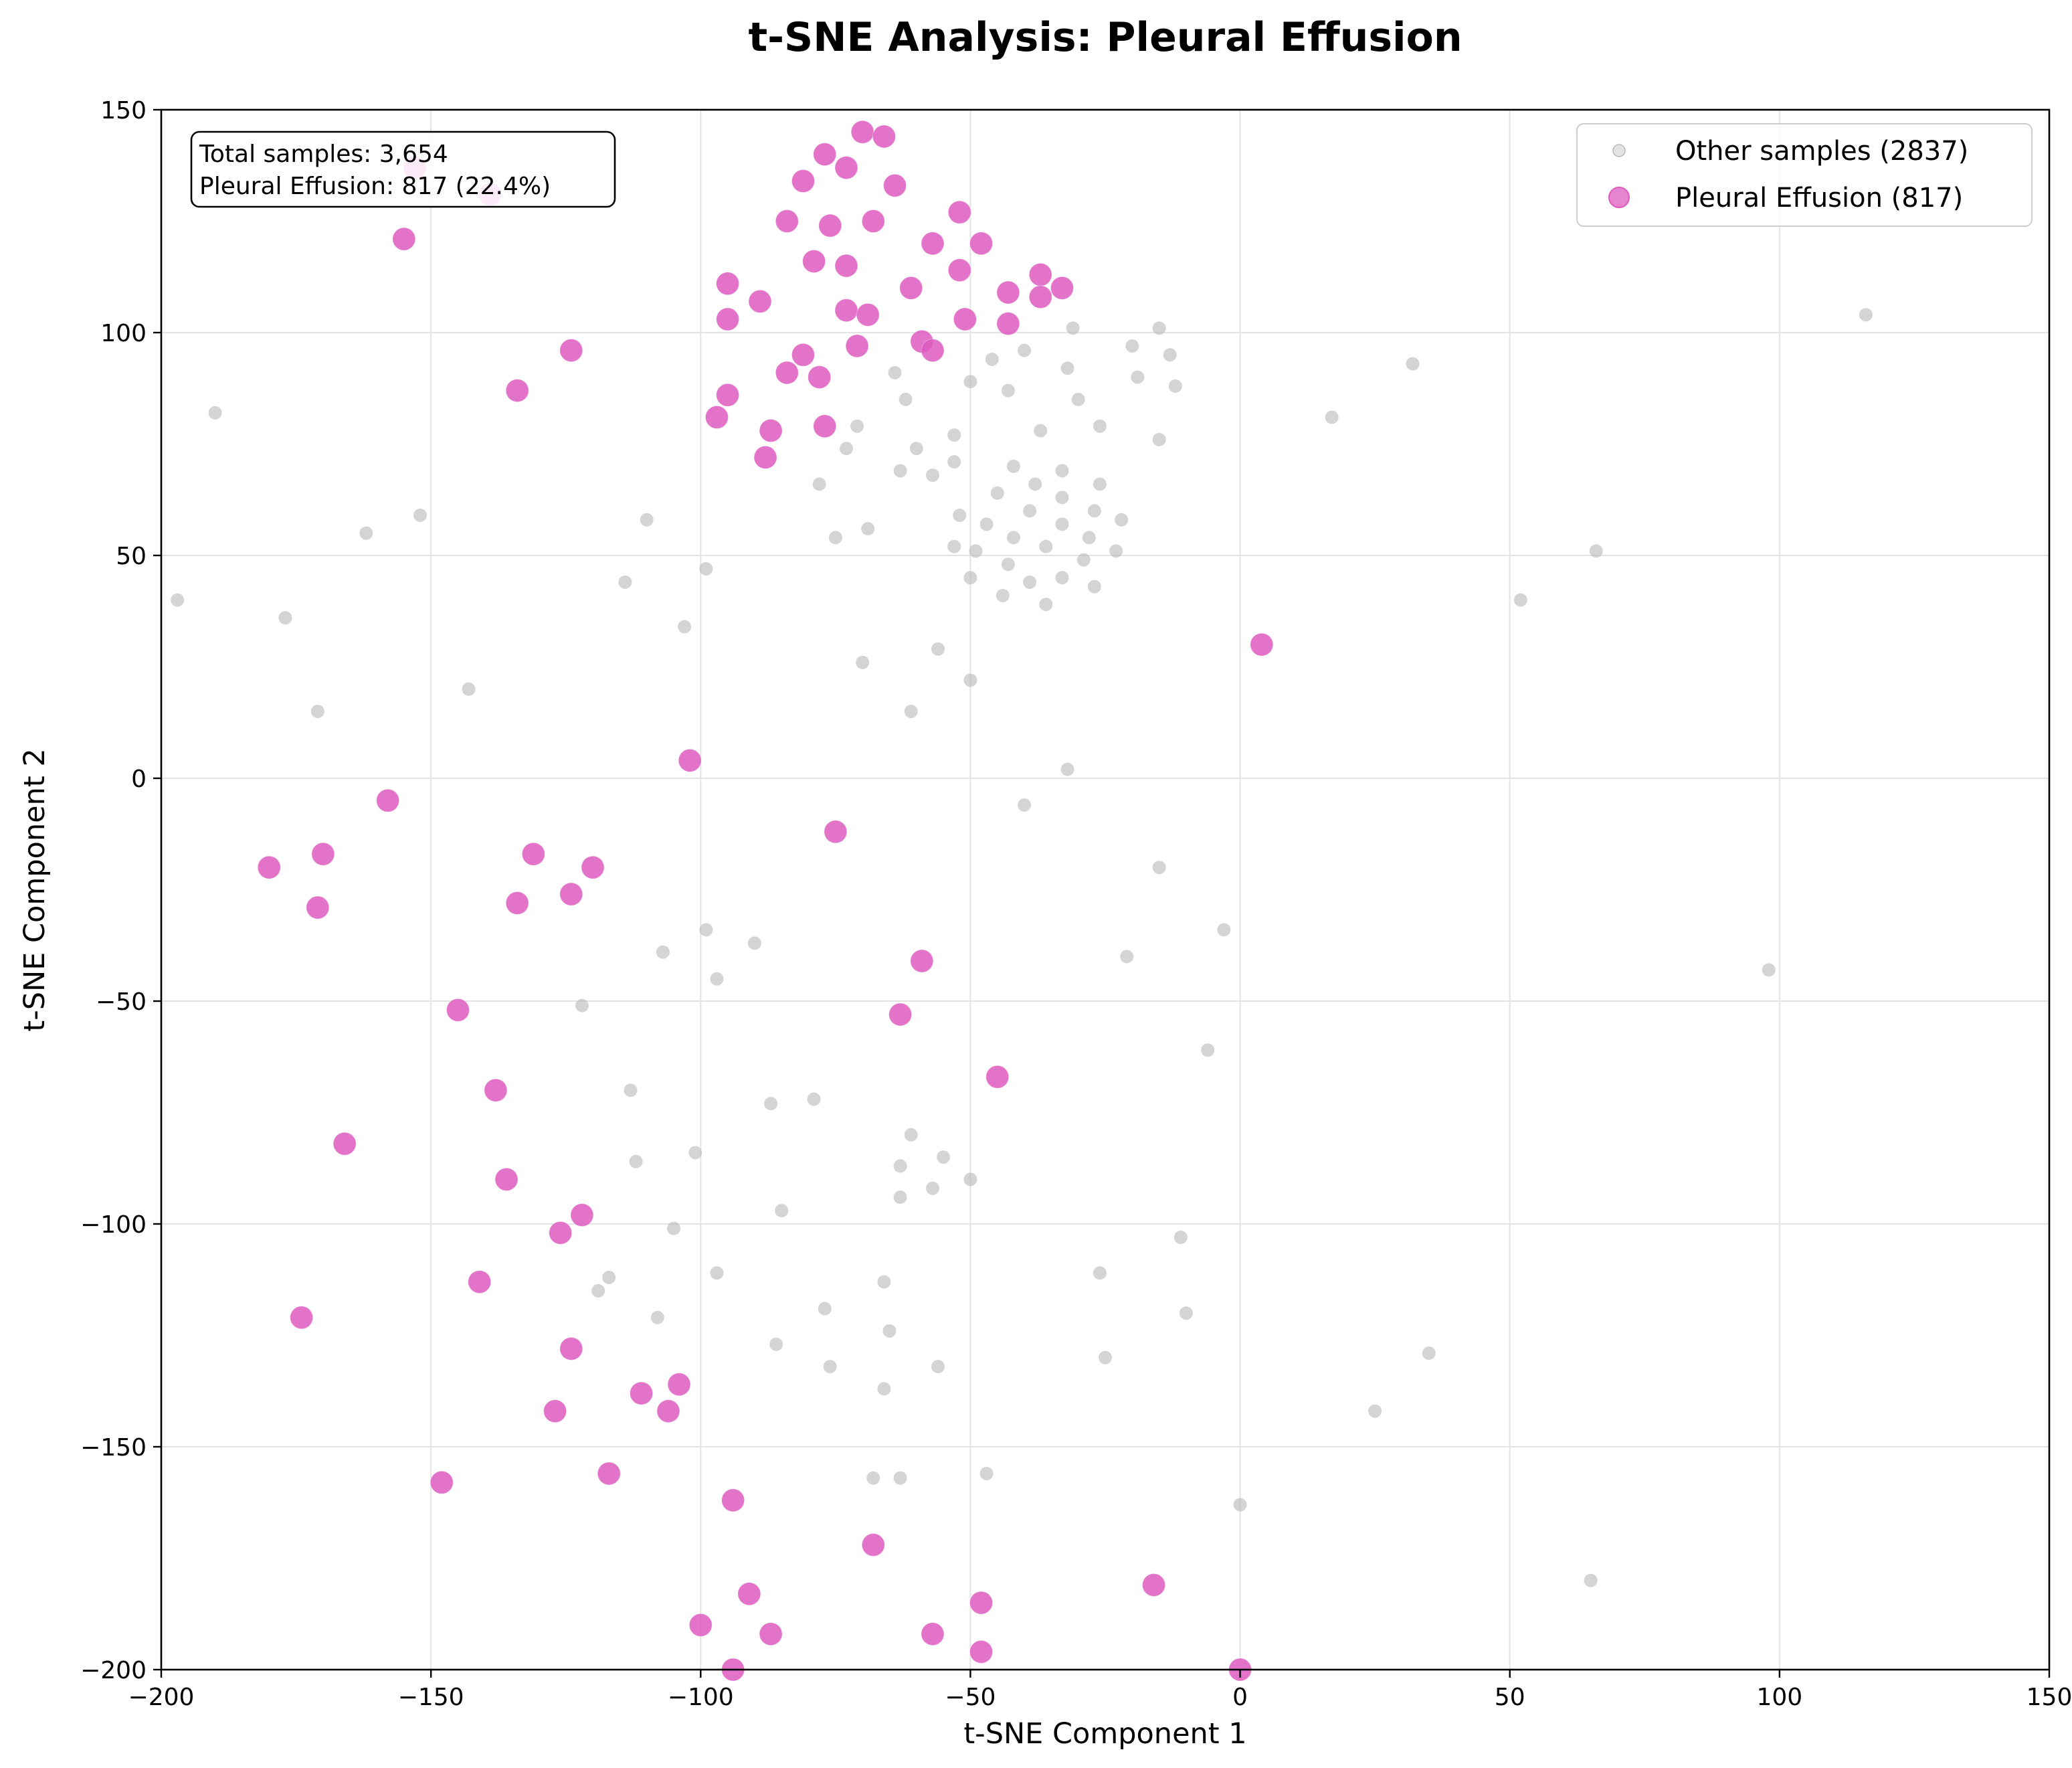  What do you see at coordinates (970, 1697) in the screenshot?
I see `x-tick-label: −50` at bounding box center [970, 1697].